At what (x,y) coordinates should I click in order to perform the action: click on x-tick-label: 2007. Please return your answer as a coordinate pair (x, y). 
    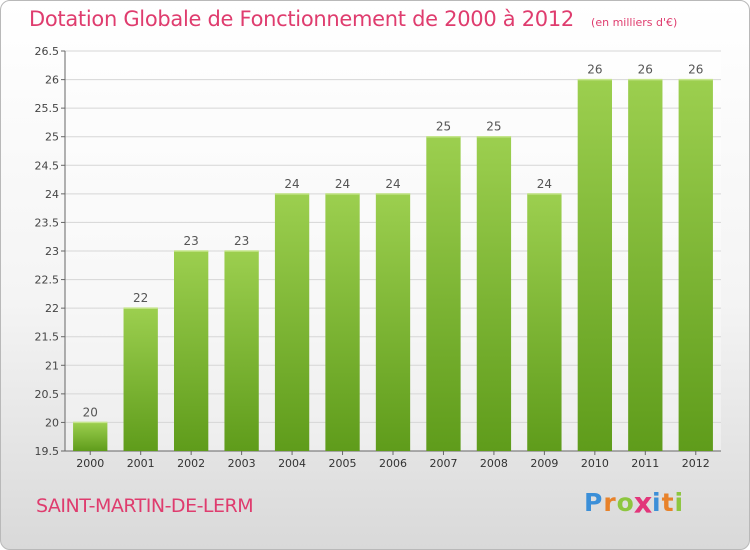
    Looking at the image, I should click on (443, 463).